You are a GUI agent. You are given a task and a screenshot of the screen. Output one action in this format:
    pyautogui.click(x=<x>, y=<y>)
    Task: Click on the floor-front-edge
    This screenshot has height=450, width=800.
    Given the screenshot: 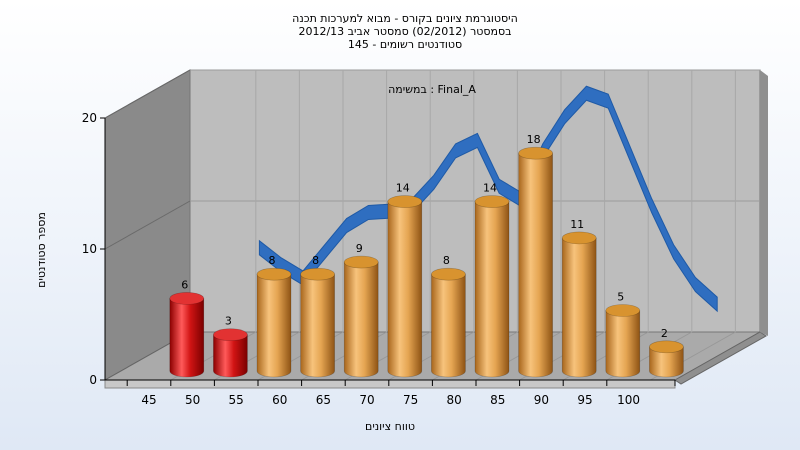 What is the action you would take?
    pyautogui.click(x=390, y=384)
    